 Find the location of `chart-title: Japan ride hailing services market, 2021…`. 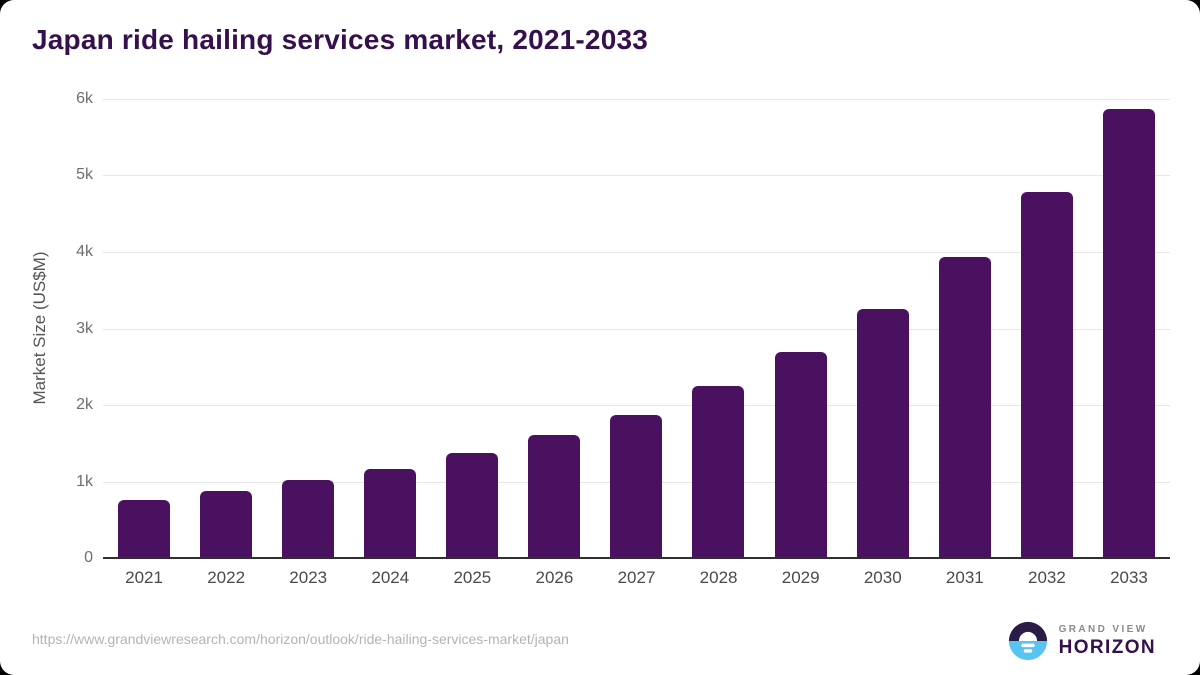

chart-title: Japan ride hailing services market, 2021… is located at coordinates (340, 39).